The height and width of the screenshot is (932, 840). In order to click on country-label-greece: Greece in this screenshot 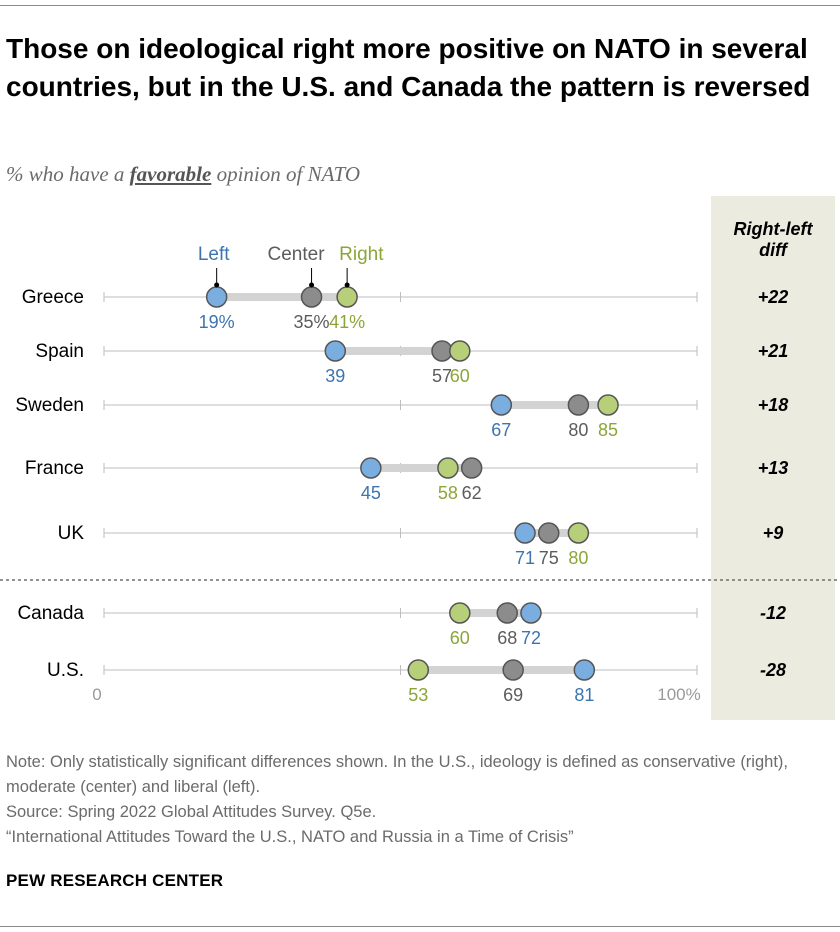, I will do `click(53, 297)`.